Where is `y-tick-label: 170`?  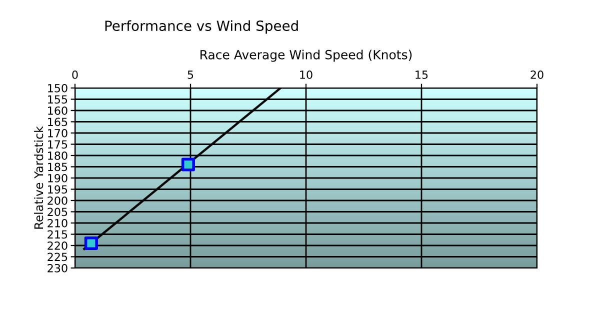
y-tick-label: 170 is located at coordinates (58, 133).